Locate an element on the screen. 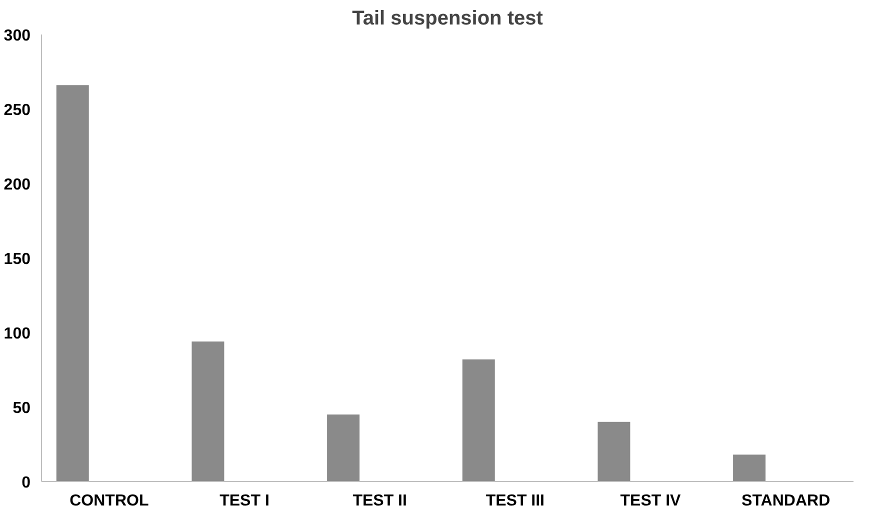  y-tick-label: 300 is located at coordinates (17, 36).